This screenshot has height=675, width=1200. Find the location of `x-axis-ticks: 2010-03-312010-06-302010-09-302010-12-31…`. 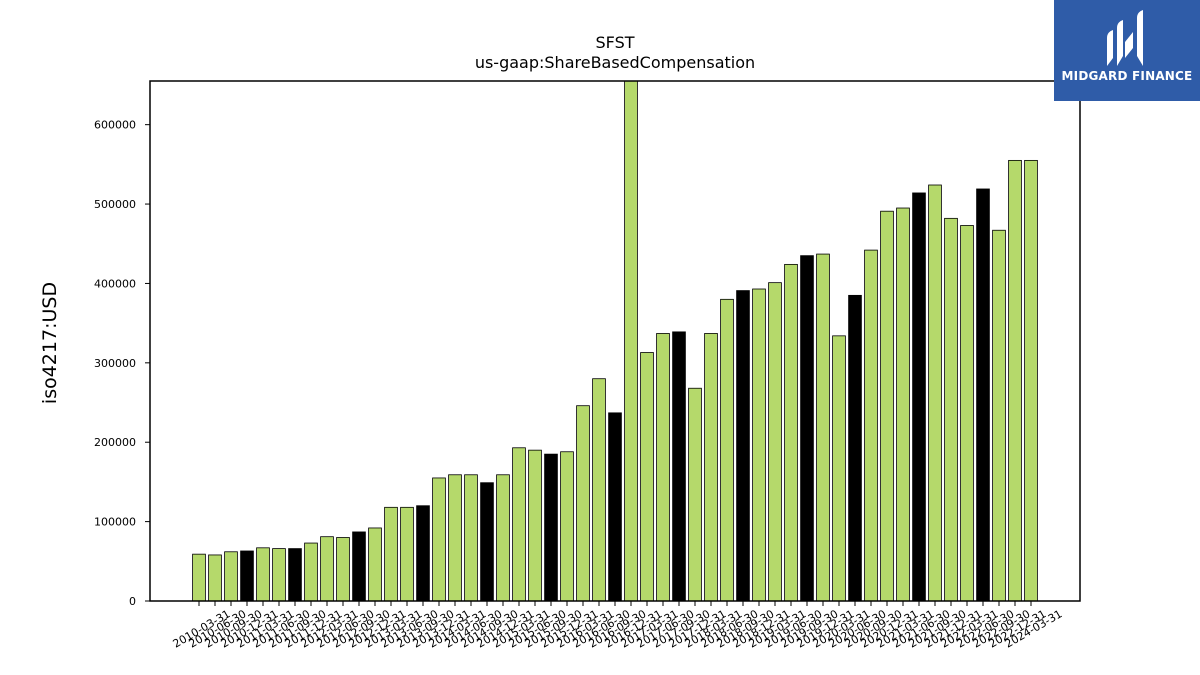

x-axis-ticks: 2010-03-312010-06-302010-09-302010-12-31… is located at coordinates (618, 626).